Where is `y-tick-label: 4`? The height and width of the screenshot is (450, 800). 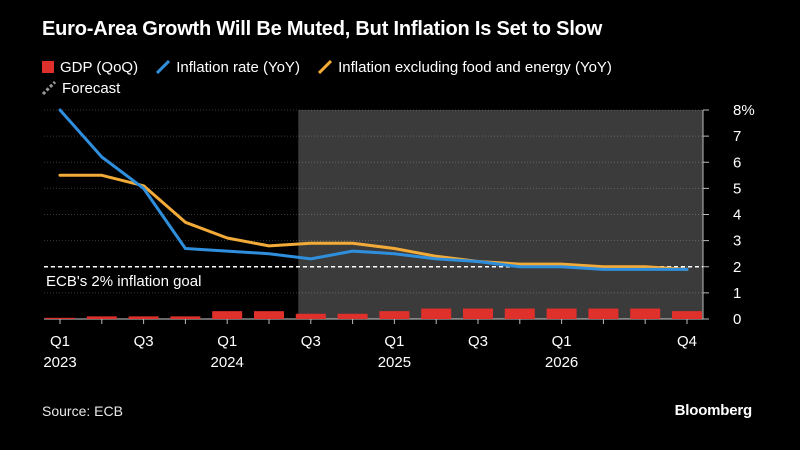 y-tick-label: 4 is located at coordinates (737, 215).